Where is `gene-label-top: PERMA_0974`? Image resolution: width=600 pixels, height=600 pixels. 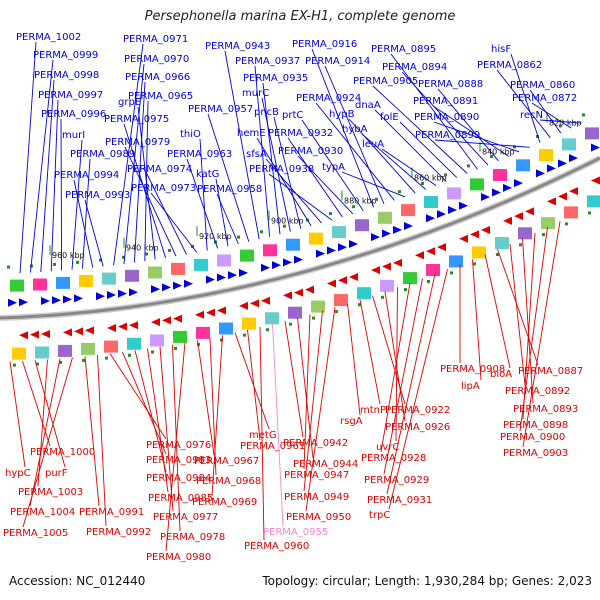 gene-label-top: PERMA_0974 is located at coordinates (159, 169).